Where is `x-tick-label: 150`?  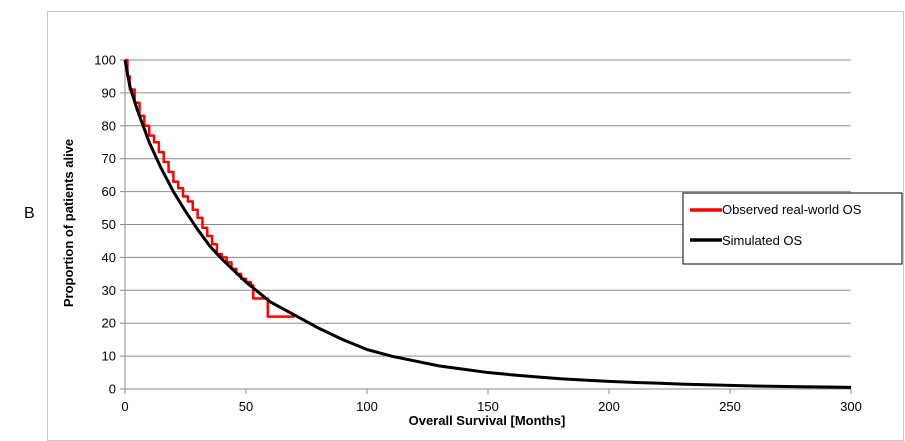 x-tick-label: 150 is located at coordinates (488, 406).